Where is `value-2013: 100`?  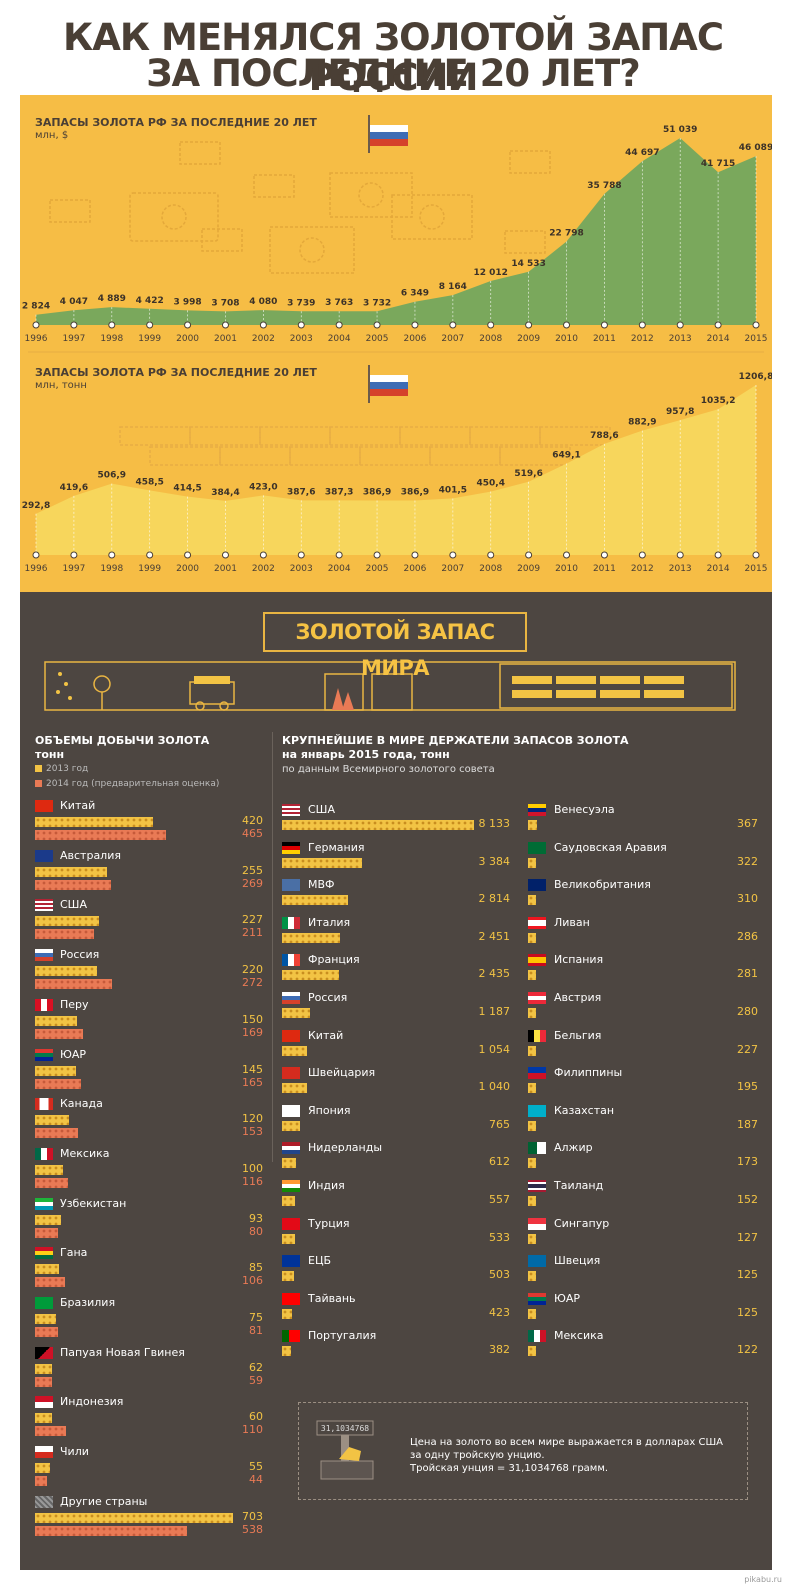
value-2013: 100 is located at coordinates (252, 1168).